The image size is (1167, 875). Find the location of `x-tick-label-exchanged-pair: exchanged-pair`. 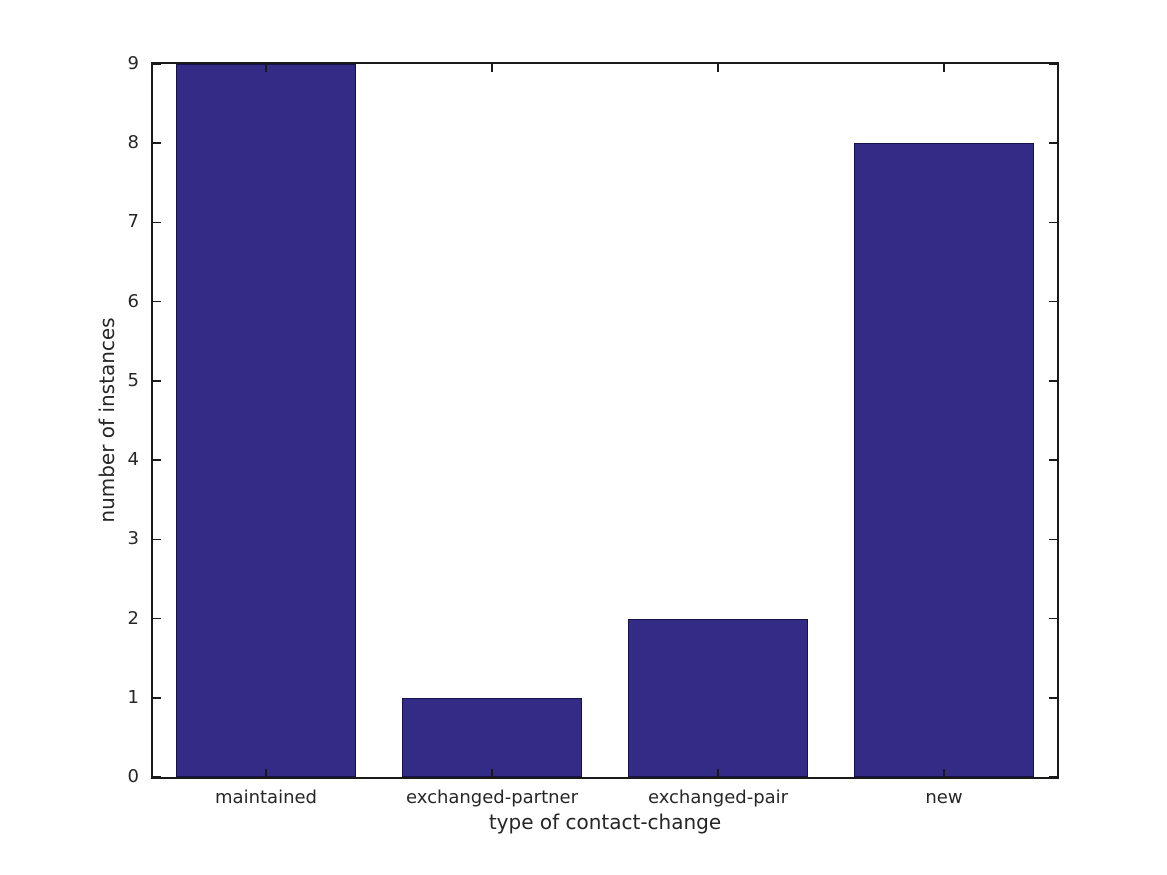

x-tick-label-exchanged-pair: exchanged-pair is located at coordinates (718, 797).